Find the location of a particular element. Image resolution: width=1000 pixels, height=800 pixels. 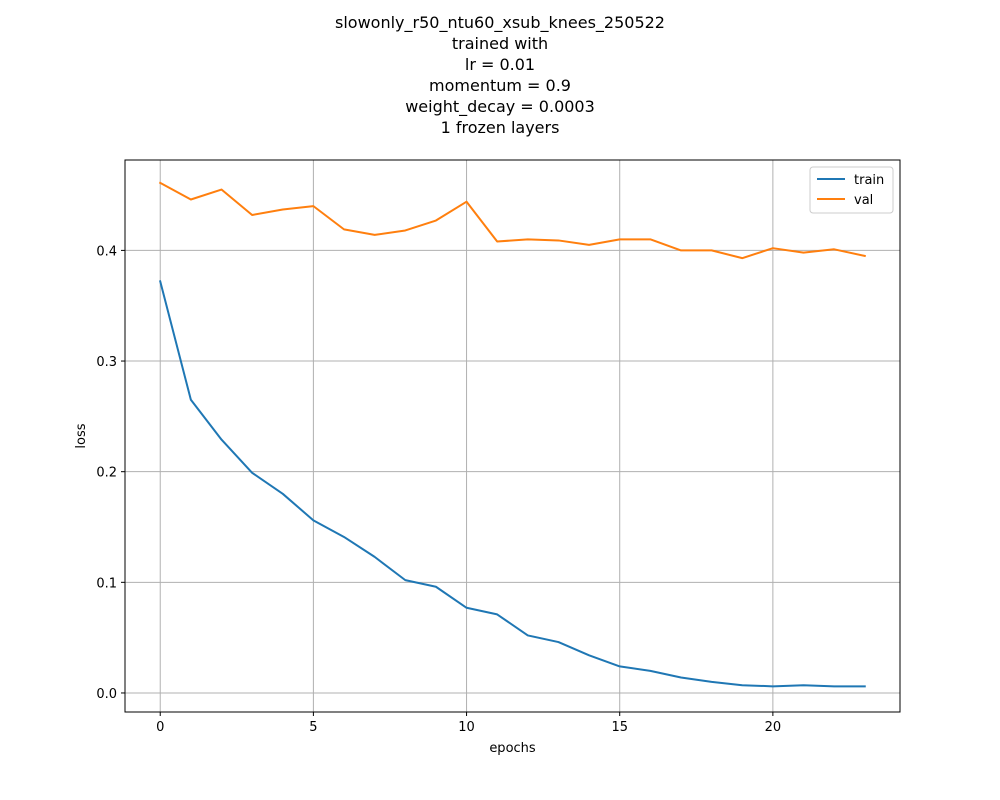

series-line-val is located at coordinates (512, 220).